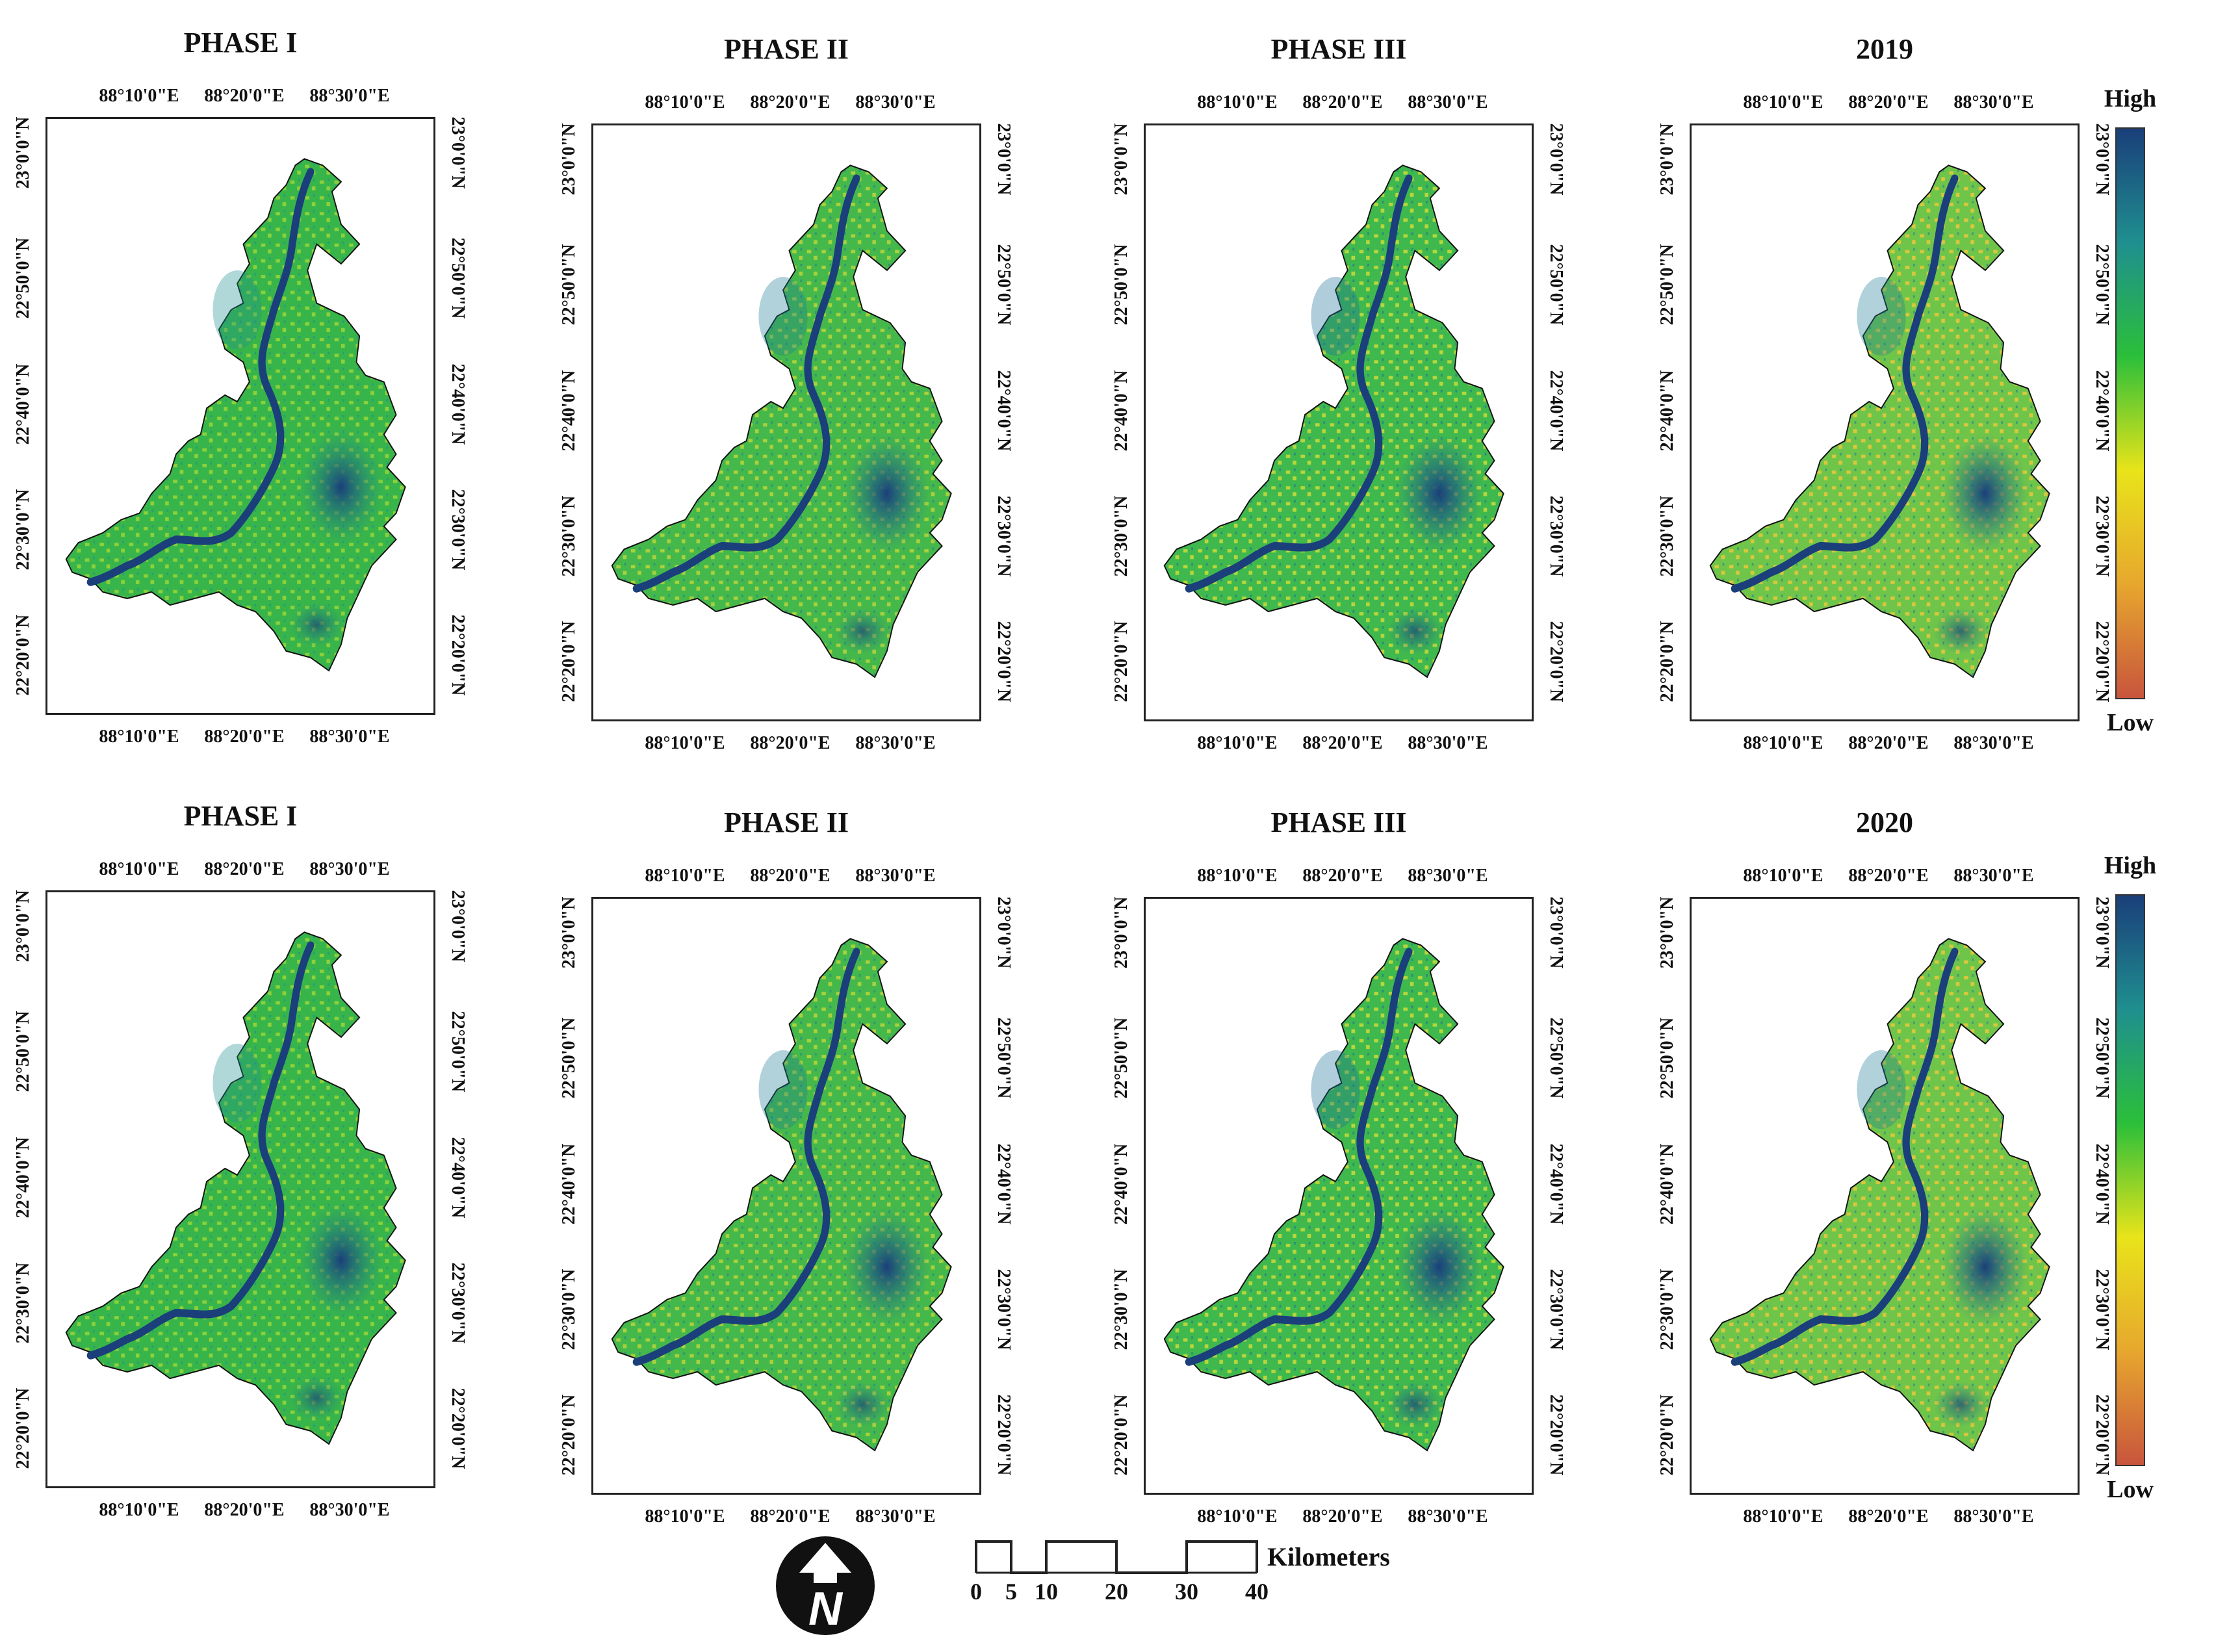 This screenshot has height=1652, width=2216. What do you see at coordinates (1117, 1557) in the screenshot?
I see `scale-bar-graphic` at bounding box center [1117, 1557].